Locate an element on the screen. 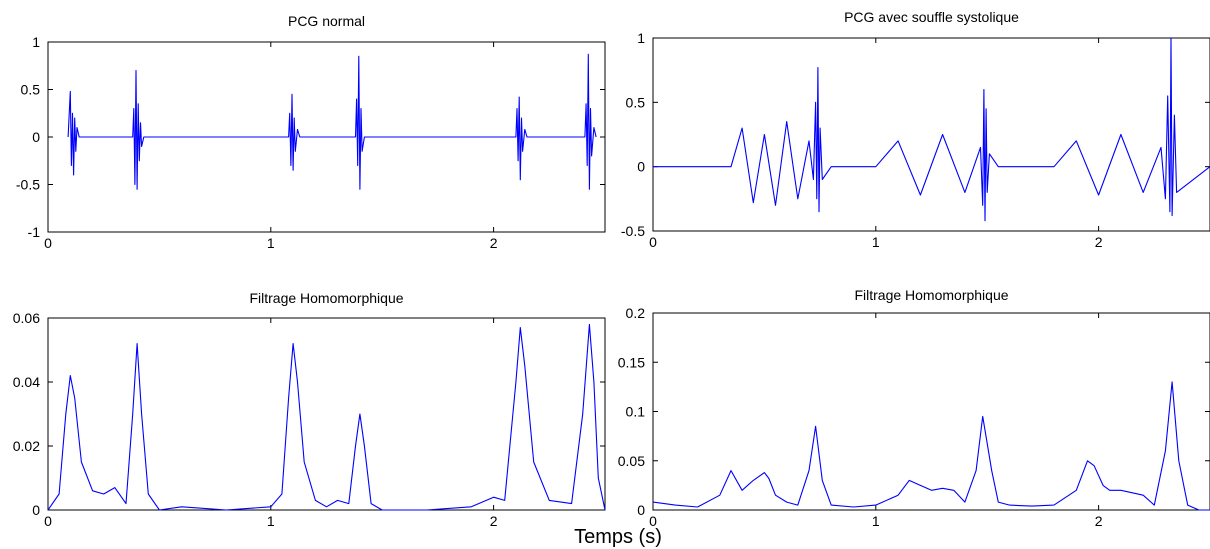 The width and height of the screenshot is (1210, 549). x-axis-label: Temps (s) is located at coordinates (618, 537).